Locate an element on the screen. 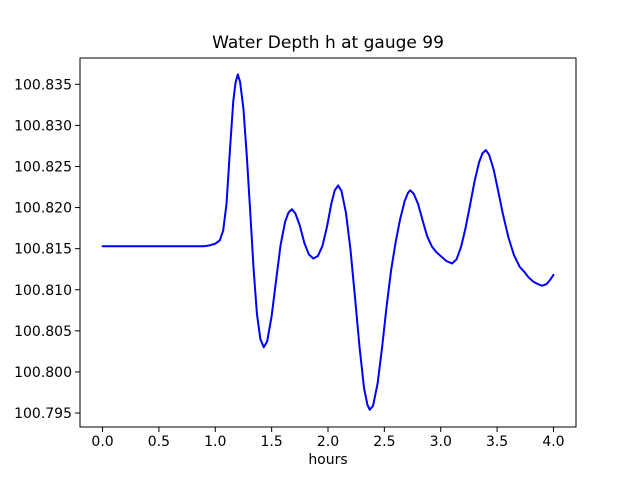 The height and width of the screenshot is (480, 640). y-tick-label: 100.825 is located at coordinates (43, 167).